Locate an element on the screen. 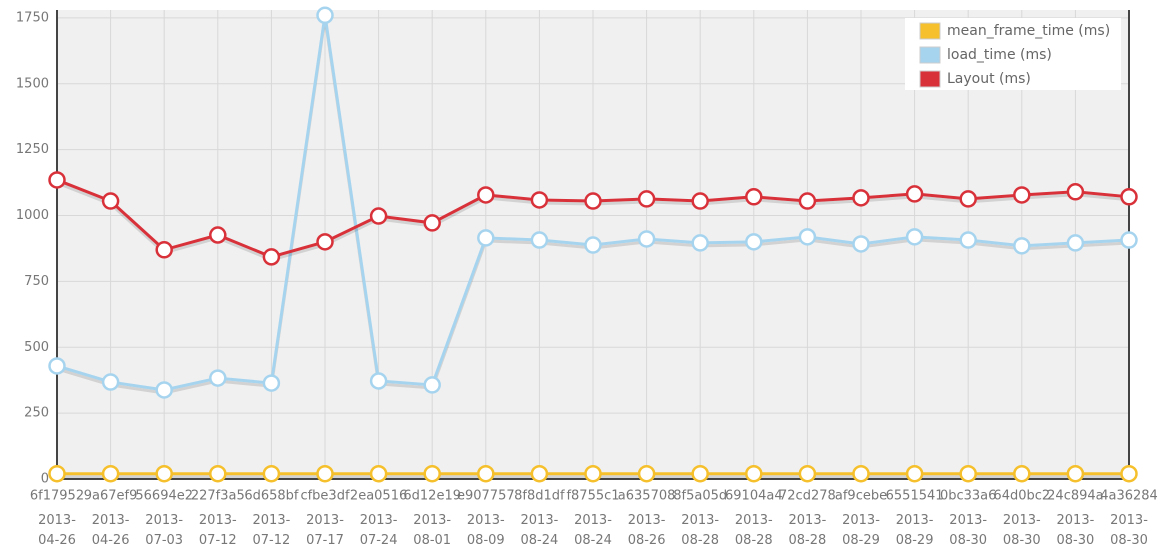  x-tick-label: 4a36284 is located at coordinates (1129, 496).